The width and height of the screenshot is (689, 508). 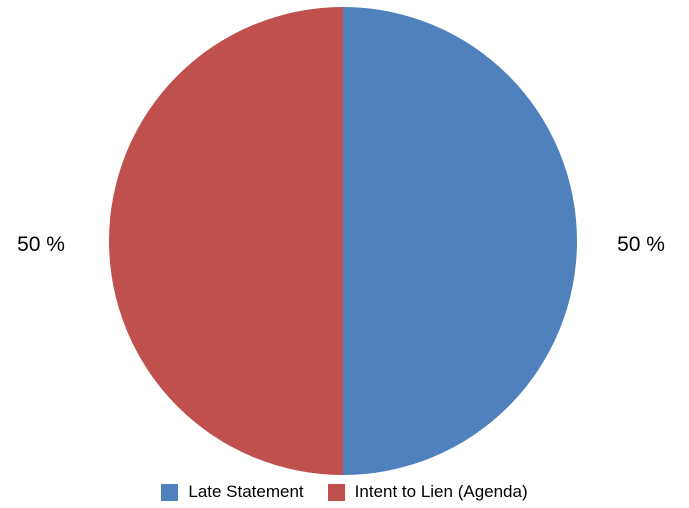 I want to click on legend-label-late-statement: Late Statement, so click(x=246, y=491).